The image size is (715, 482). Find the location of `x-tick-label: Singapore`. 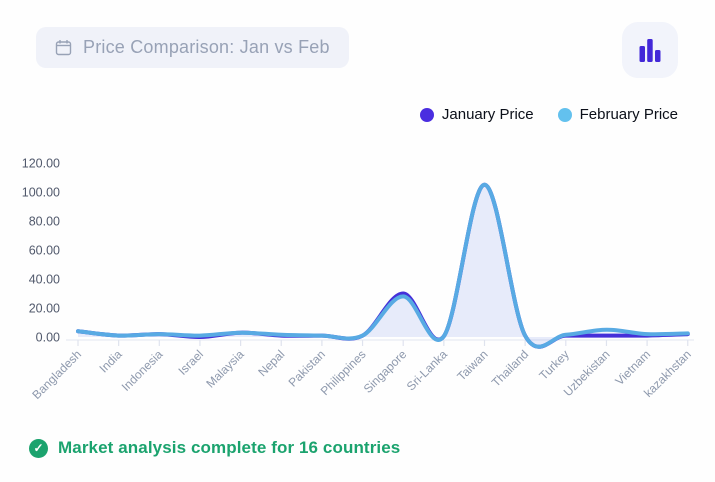

x-tick-label: Singapore is located at coordinates (385, 371).